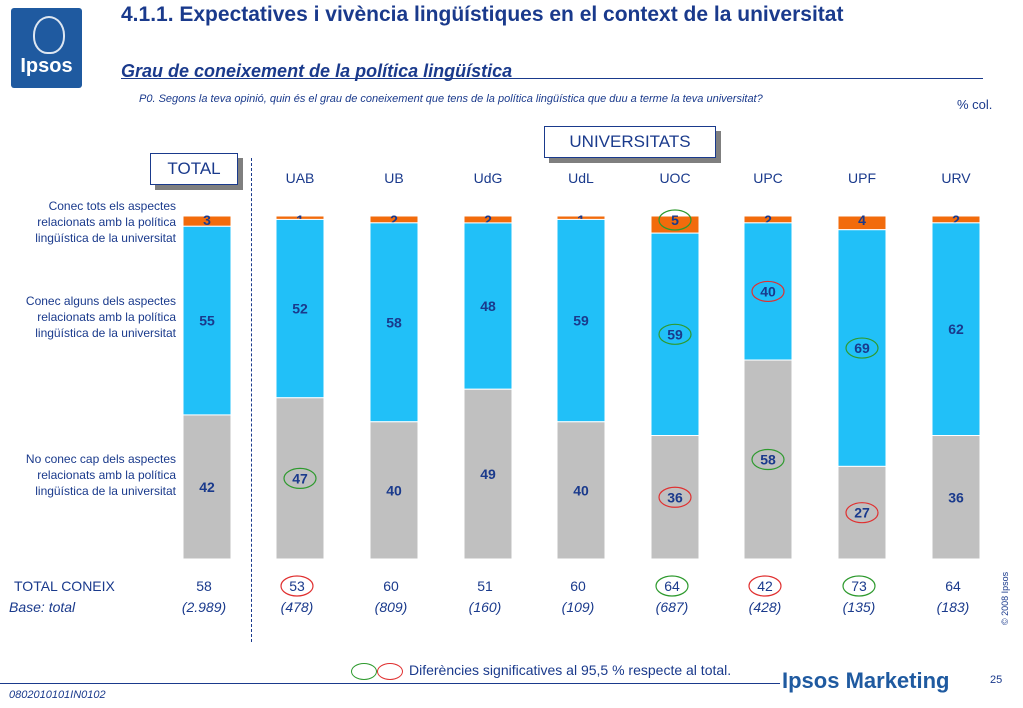 The width and height of the screenshot is (1023, 708). Describe the element at coordinates (42, 607) in the screenshot. I see `base-label: Base: total` at that location.